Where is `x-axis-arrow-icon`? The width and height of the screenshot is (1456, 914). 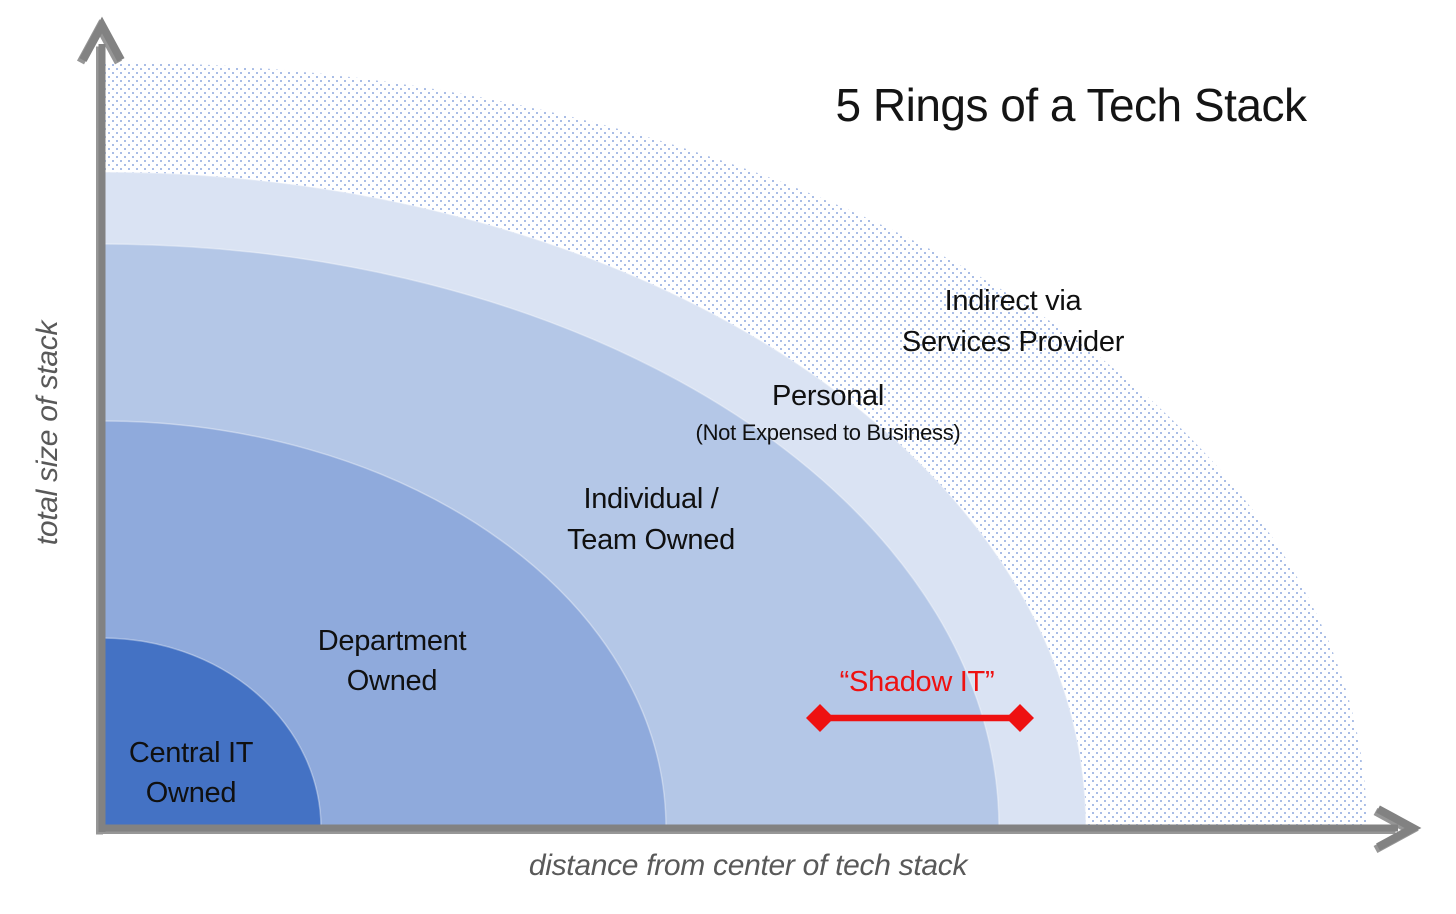 x-axis-arrow-icon is located at coordinates (1399, 828).